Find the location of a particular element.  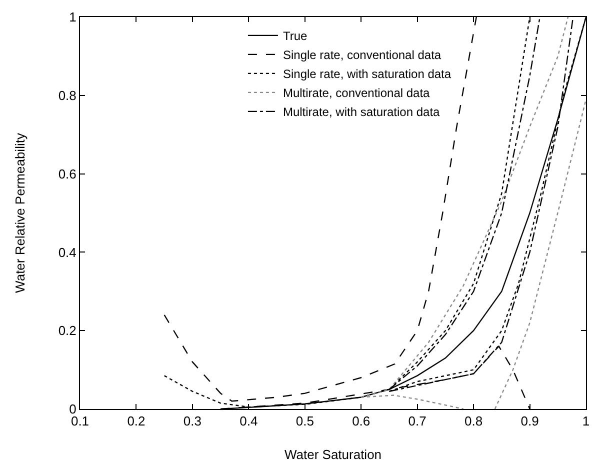

legend-label: Multirate, with saturation data is located at coordinates (361, 112).